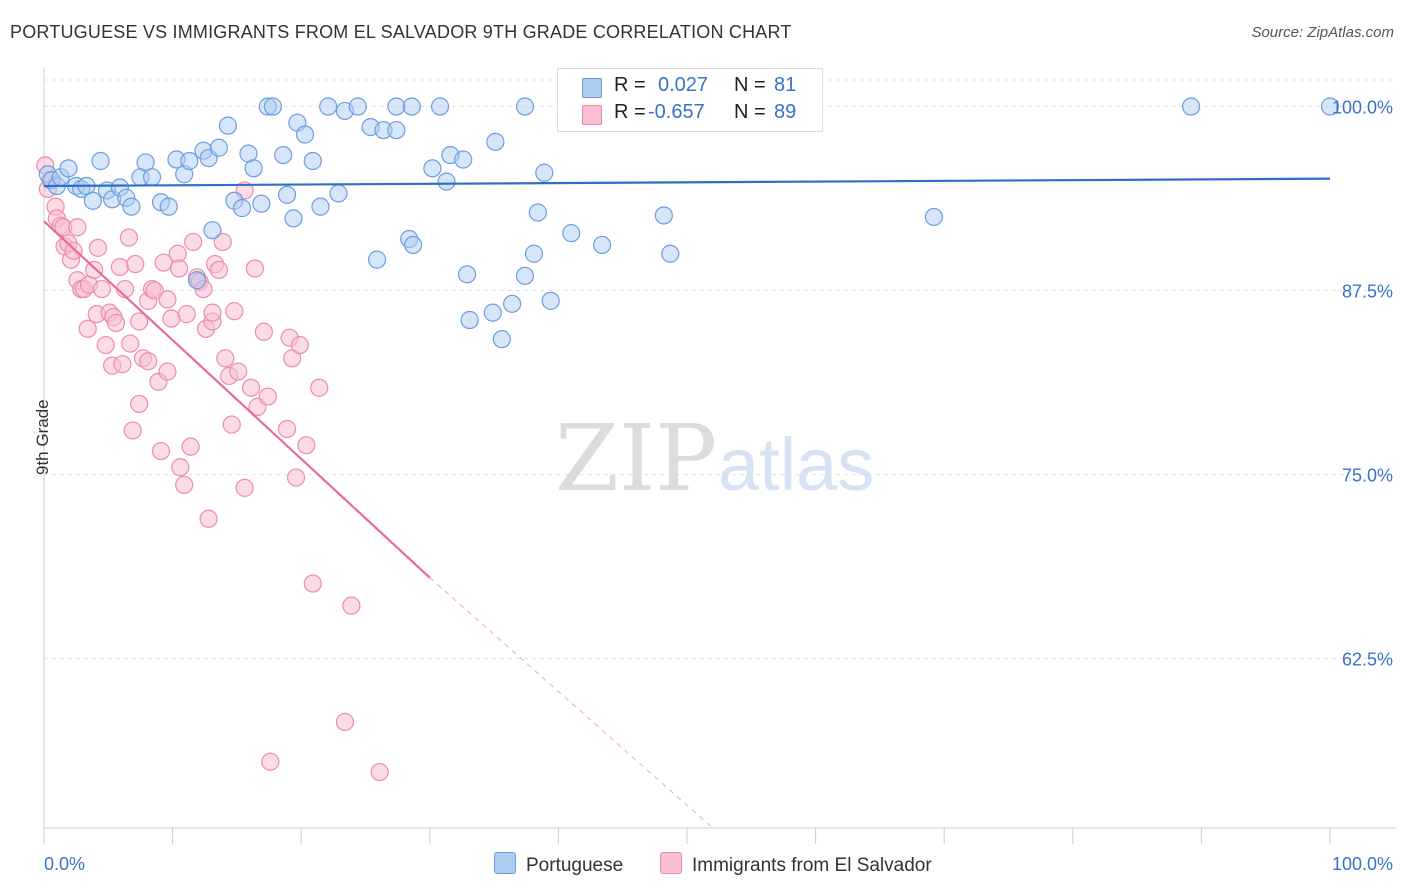 This screenshot has width=1406, height=892. I want to click on bottom-legend-portuguese: Portuguese, so click(558, 864).